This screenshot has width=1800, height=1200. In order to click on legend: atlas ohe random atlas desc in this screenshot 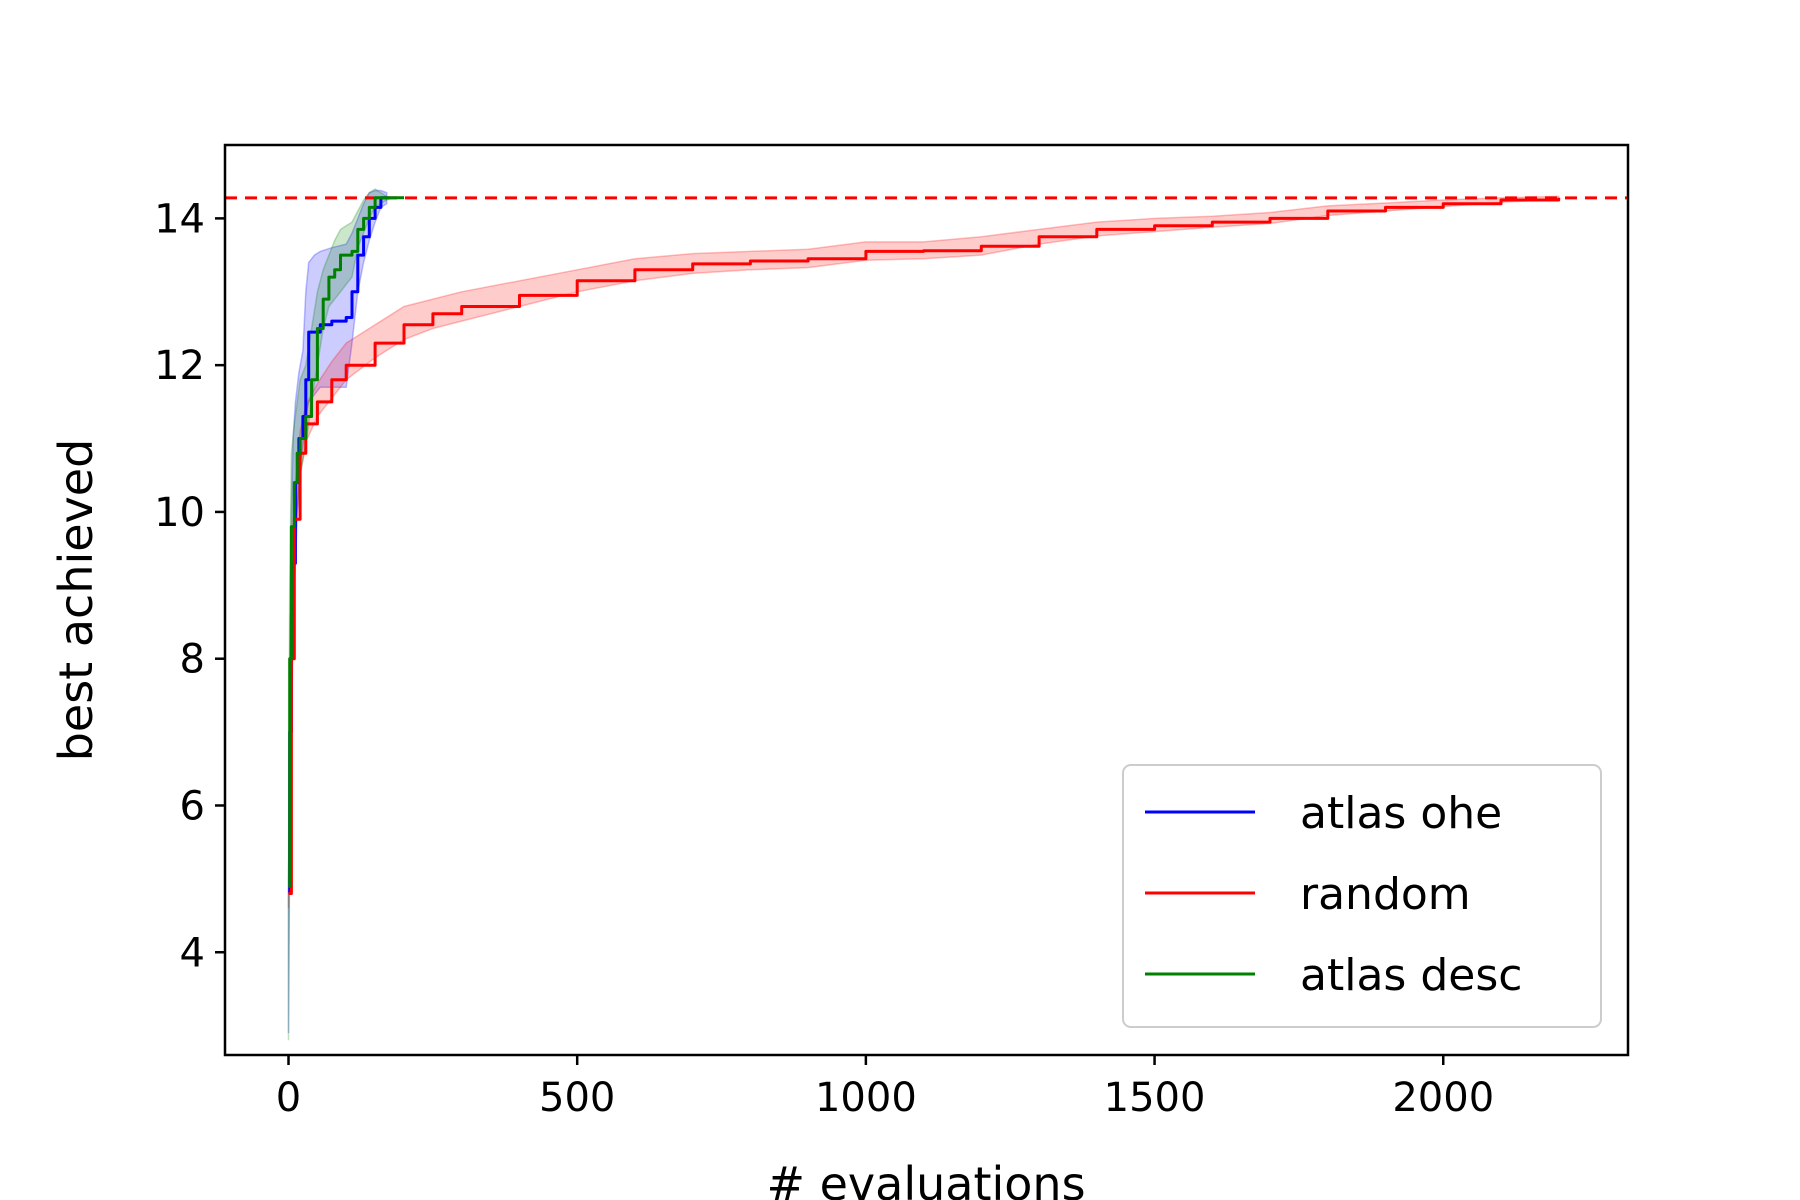, I will do `click(1362, 896)`.